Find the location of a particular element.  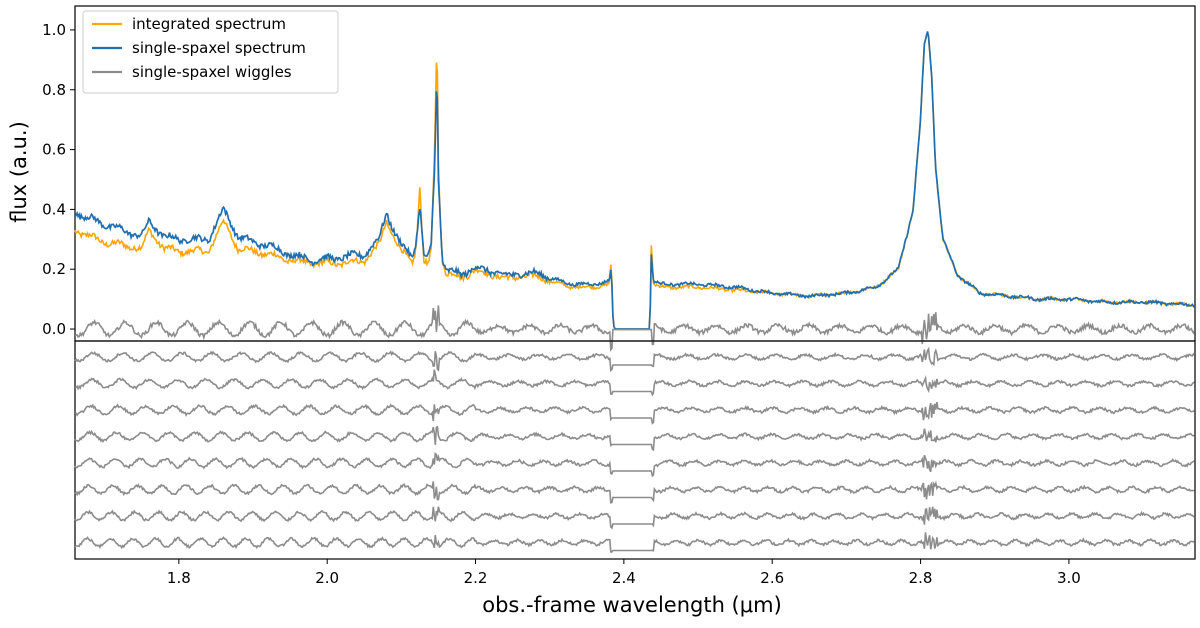

y-tick-label: 1.0 is located at coordinates (54, 30).